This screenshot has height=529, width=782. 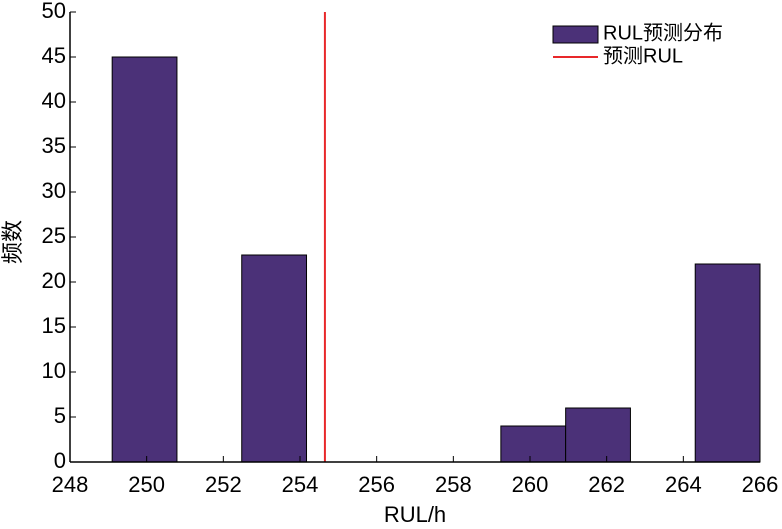 I want to click on x-tick-label: 256, so click(x=376, y=484).